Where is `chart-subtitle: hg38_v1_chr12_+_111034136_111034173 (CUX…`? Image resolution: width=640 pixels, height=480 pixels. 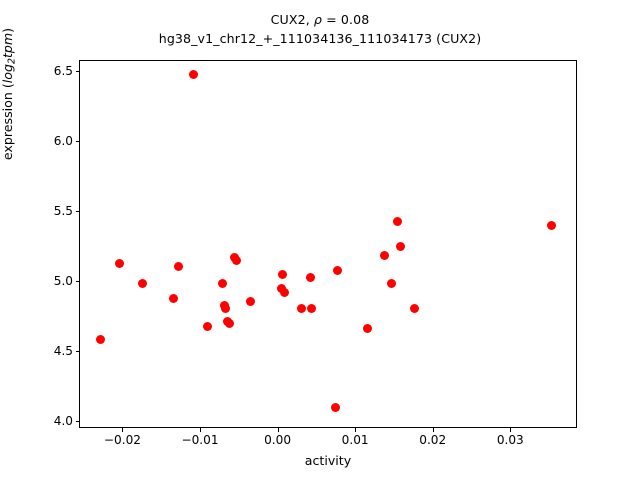 chart-subtitle: hg38_v1_chr12_+_111034136_111034173 (CUX… is located at coordinates (320, 38).